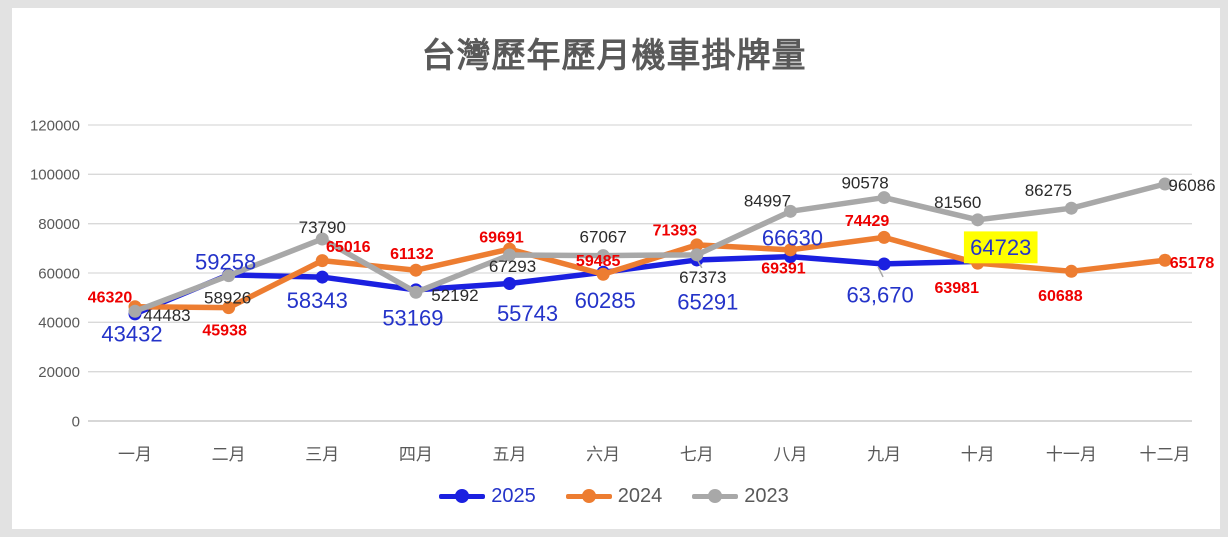 The image size is (1228, 537). Describe the element at coordinates (487, 496) in the screenshot. I see `legend-item-2025: 2025` at that location.